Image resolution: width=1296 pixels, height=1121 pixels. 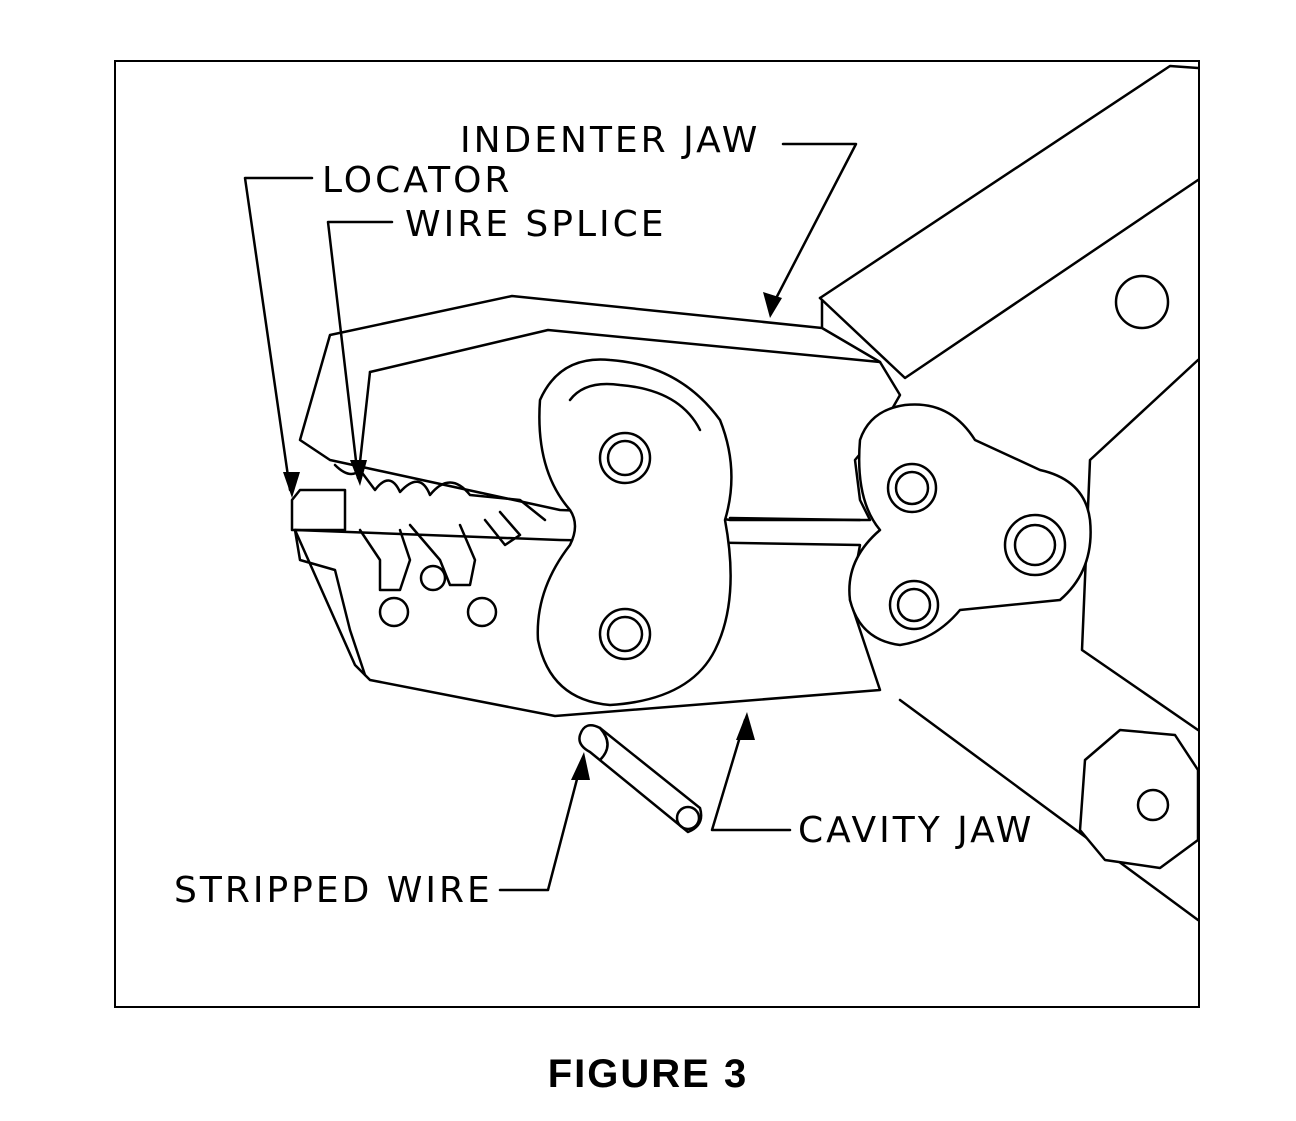 I want to click on stripped-wire, so click(x=640, y=778).